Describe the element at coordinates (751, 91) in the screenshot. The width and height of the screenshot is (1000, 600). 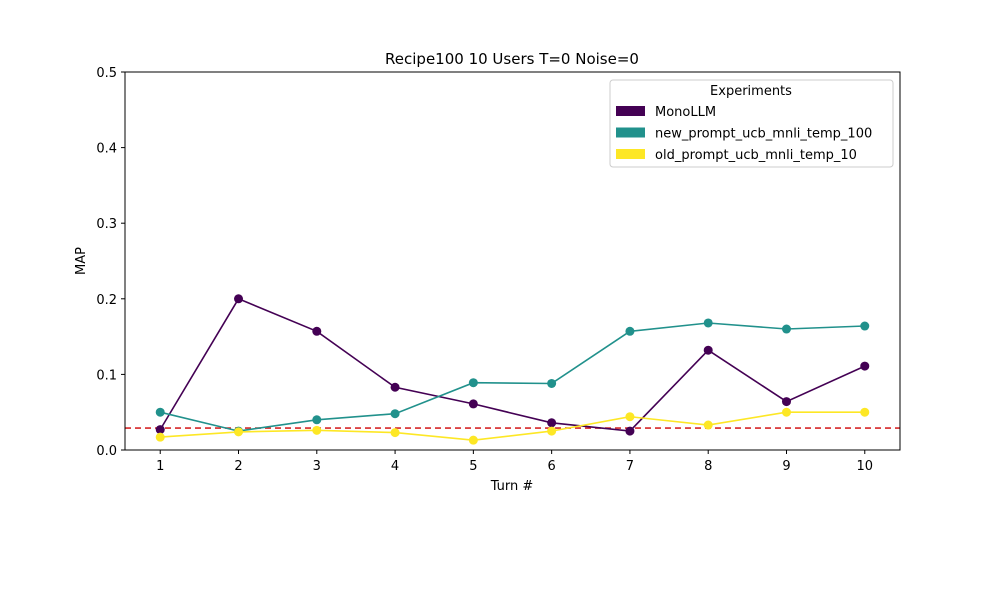
I see `legend-title: Experiments` at that location.